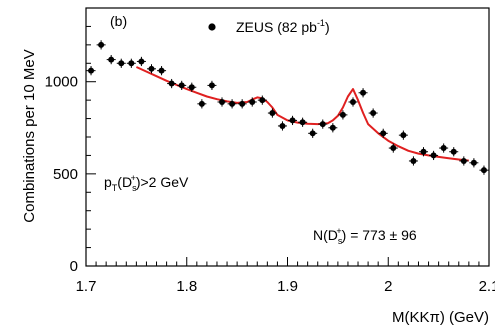 This screenshot has width=495, height=328. I want to click on x-axis: 1.7 1.8 1.9 2 2.1, so click(285, 276).